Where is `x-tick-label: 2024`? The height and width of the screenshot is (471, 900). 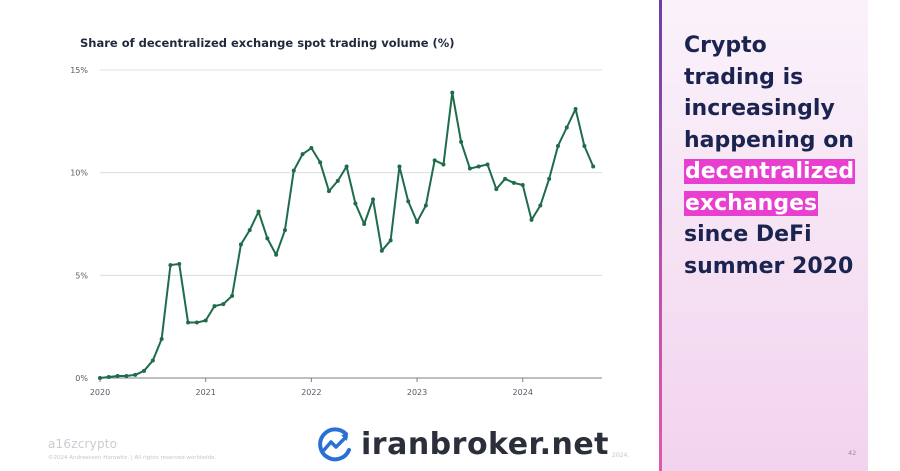 x-tick-label: 2024 is located at coordinates (523, 392).